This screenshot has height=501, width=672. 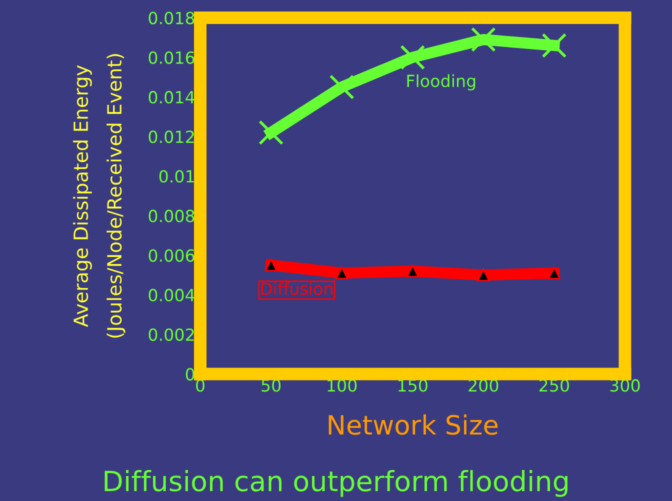 What do you see at coordinates (171, 18) in the screenshot?
I see `y-tick-label: 0.018` at bounding box center [171, 18].